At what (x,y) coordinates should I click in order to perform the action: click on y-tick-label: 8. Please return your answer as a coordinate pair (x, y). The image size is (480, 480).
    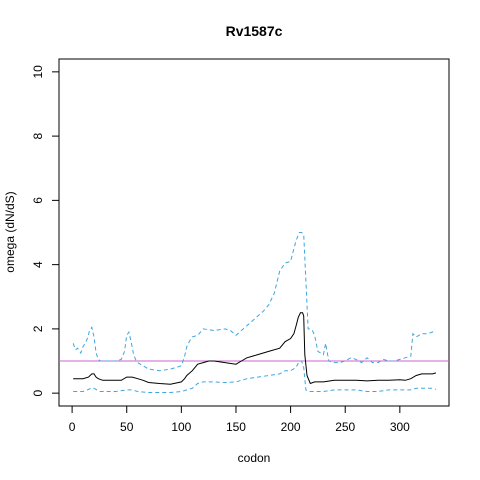
    Looking at the image, I should click on (38, 135).